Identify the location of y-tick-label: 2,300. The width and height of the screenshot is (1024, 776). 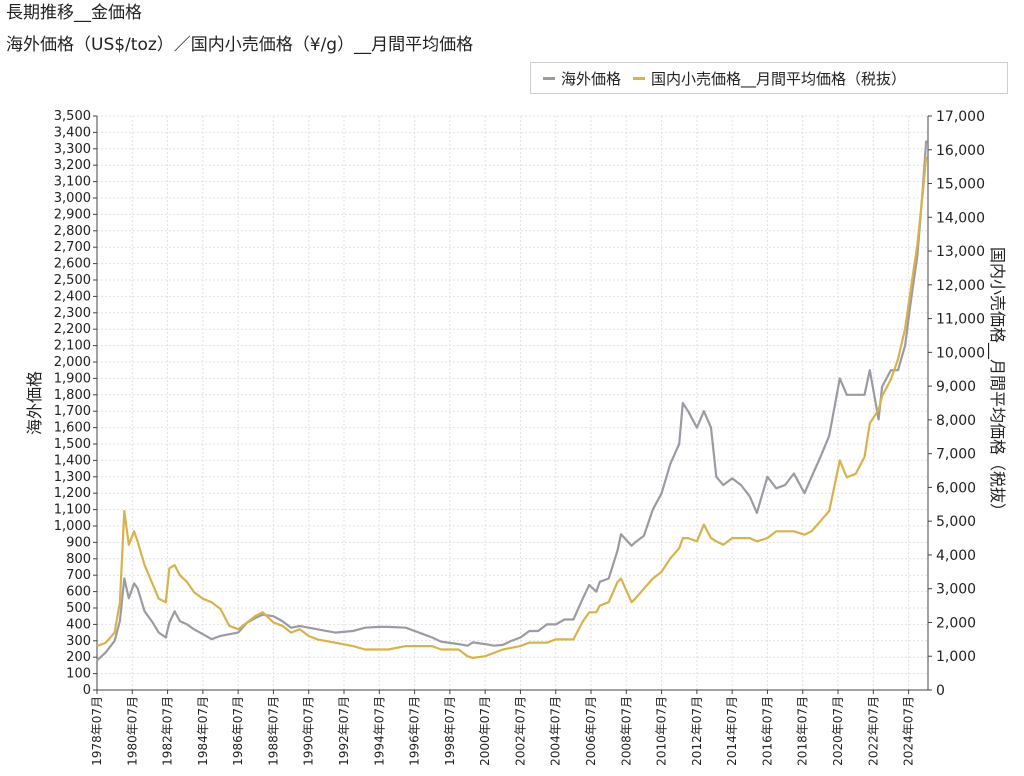
(72, 313).